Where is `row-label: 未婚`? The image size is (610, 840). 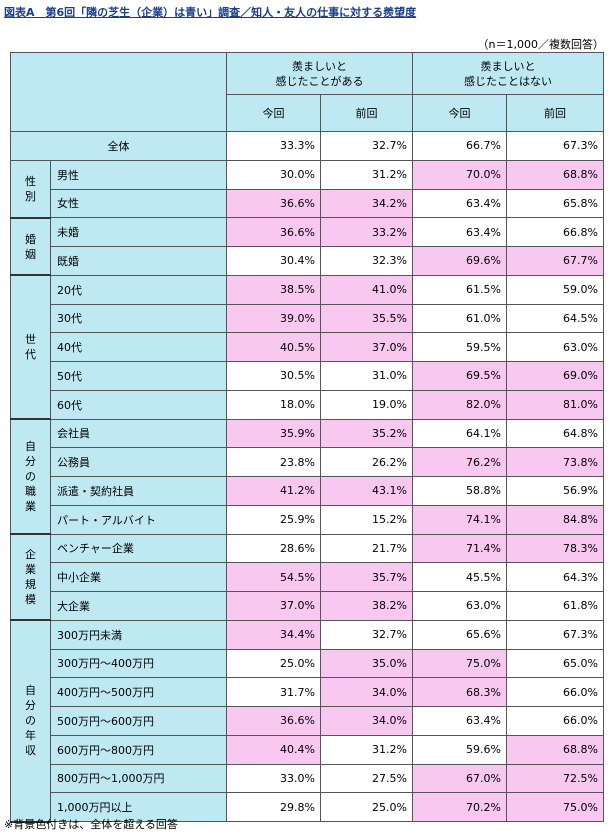 row-label: 未婚 is located at coordinates (138, 232).